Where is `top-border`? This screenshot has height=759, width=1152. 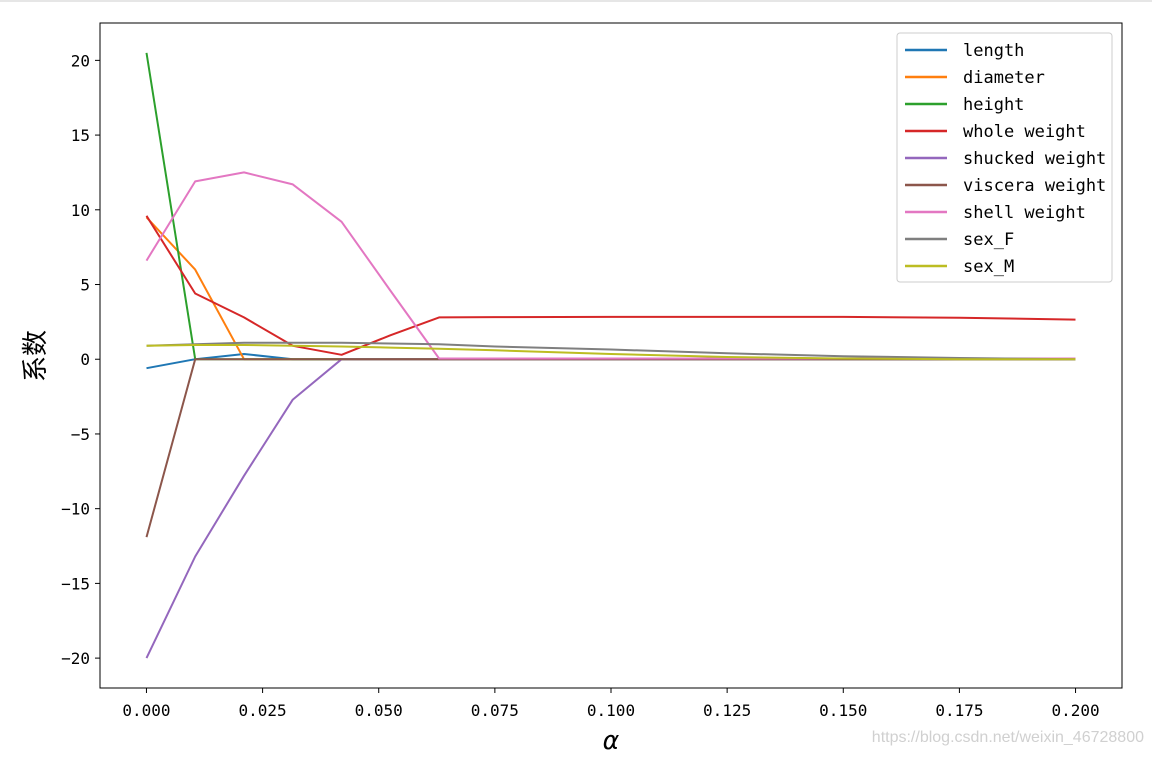 top-border is located at coordinates (576, 1).